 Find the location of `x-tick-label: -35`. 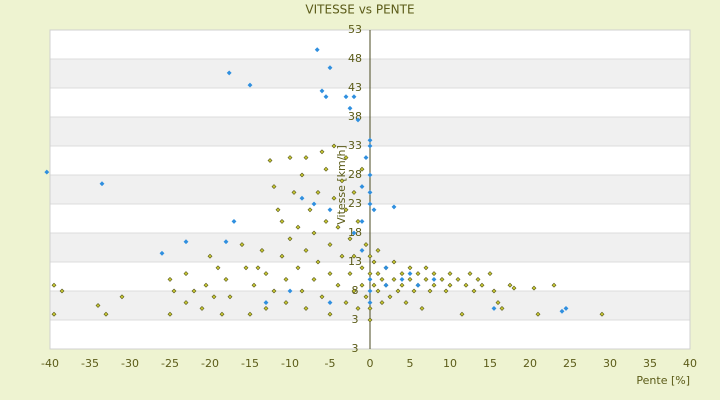

x-tick-label: -35 is located at coordinates (90, 363).